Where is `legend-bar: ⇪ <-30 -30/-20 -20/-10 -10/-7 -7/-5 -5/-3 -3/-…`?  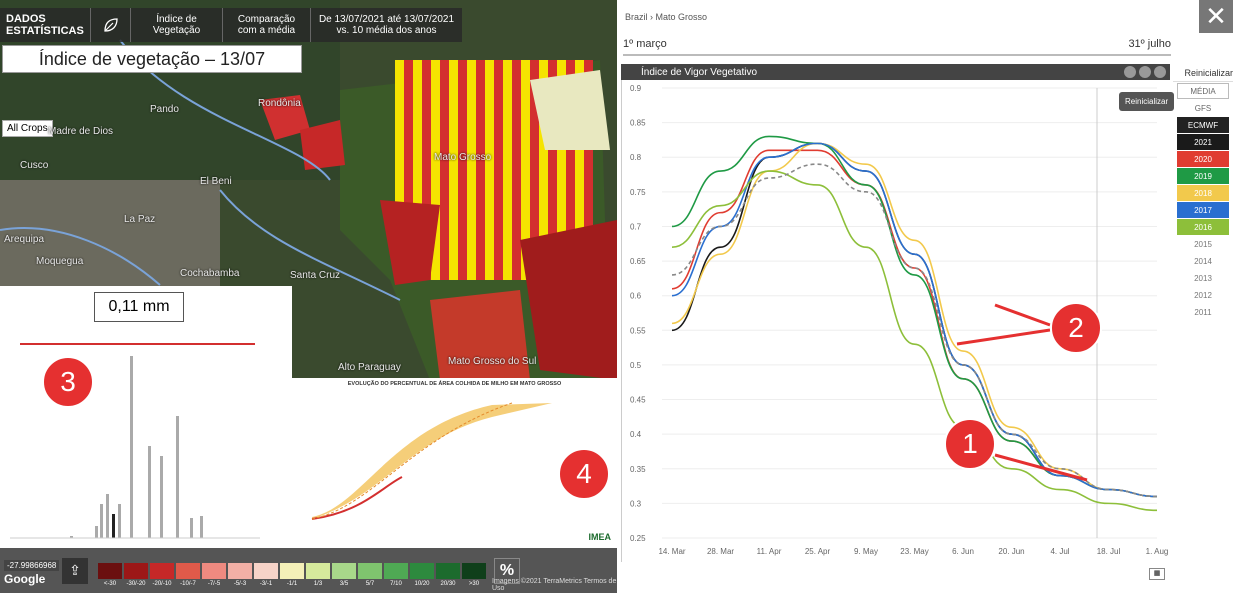
legend-bar: ⇪ <-30 -30/-20 -20/-10 -10/-7 -7/-5 -5/-3 -3/-… is located at coordinates (308, 570).